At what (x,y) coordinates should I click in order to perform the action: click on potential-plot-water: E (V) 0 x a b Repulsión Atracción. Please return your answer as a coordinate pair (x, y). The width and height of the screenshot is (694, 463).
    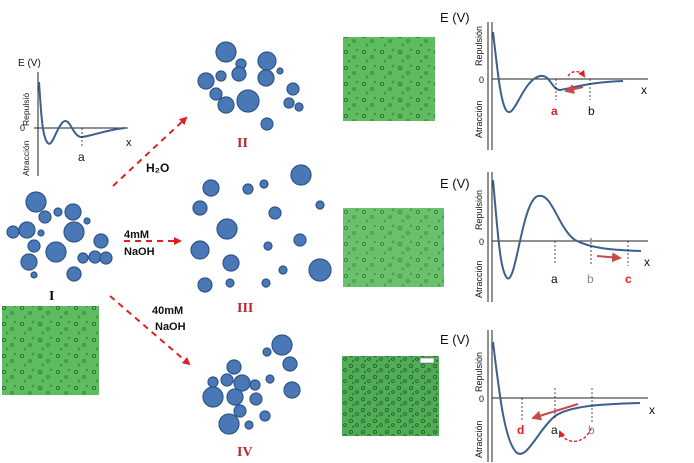
    Looking at the image, I should click on (544, 80).